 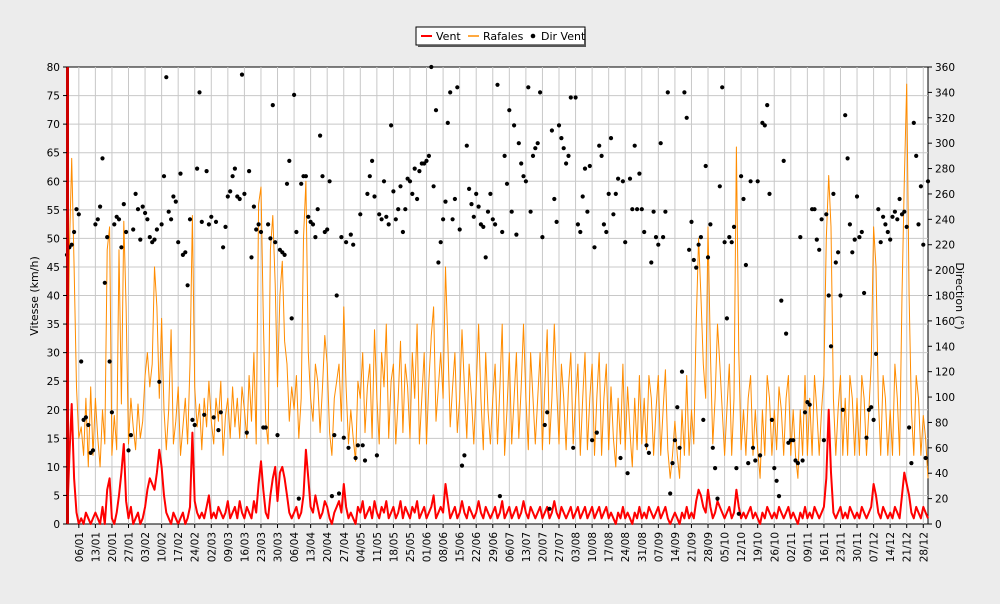 I want to click on x-tick-label: 21/09, so click(x=692, y=547).